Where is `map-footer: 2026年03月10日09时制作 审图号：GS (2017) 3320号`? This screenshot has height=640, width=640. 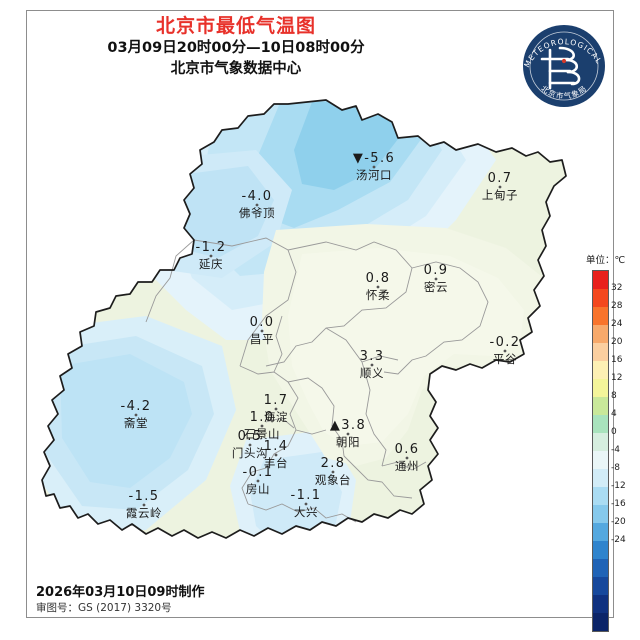
map-footer: 2026年03月10日09时制作 审图号：GS (2017) 3320号 is located at coordinates (120, 600).